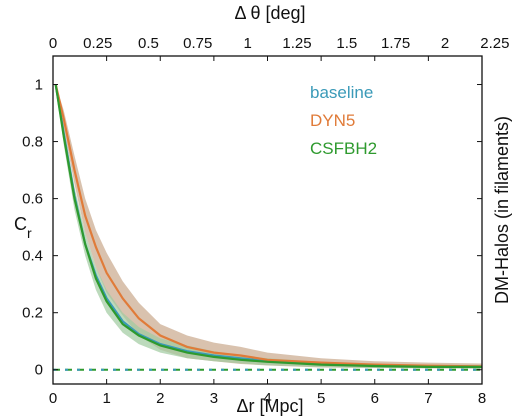 The height and width of the screenshot is (420, 520). Describe the element at coordinates (39, 85) in the screenshot. I see `y-tick-label: 1` at that location.